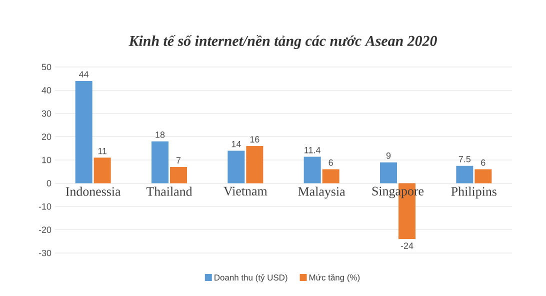  Describe the element at coordinates (236, 144) in the screenshot. I see `data-label: 14` at that location.